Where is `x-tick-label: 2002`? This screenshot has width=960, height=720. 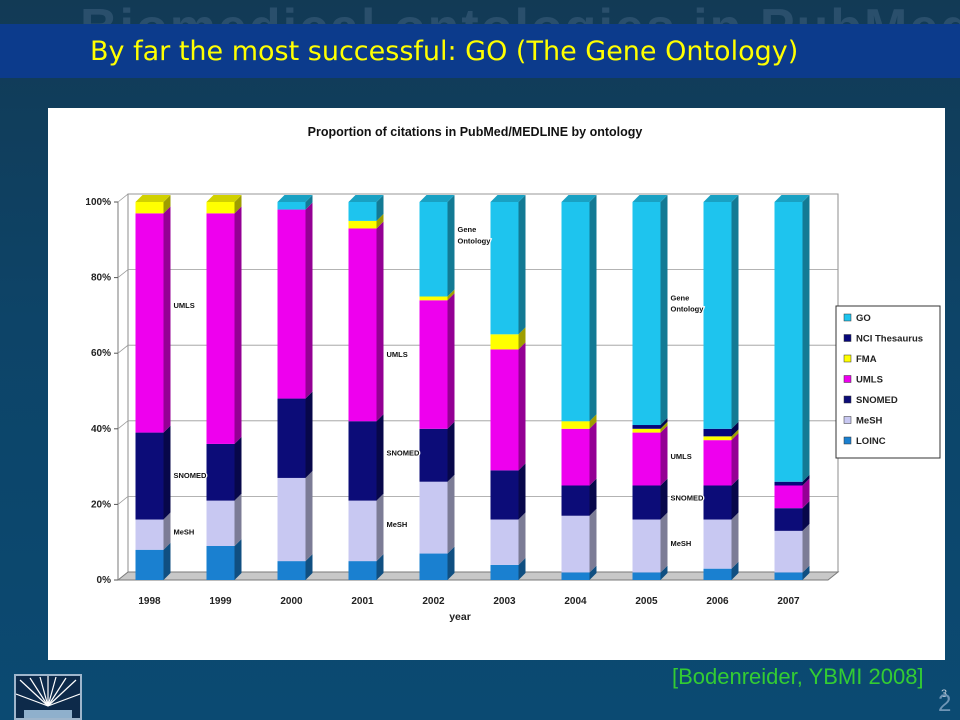
x-tick-label: 2002 is located at coordinates (433, 601).